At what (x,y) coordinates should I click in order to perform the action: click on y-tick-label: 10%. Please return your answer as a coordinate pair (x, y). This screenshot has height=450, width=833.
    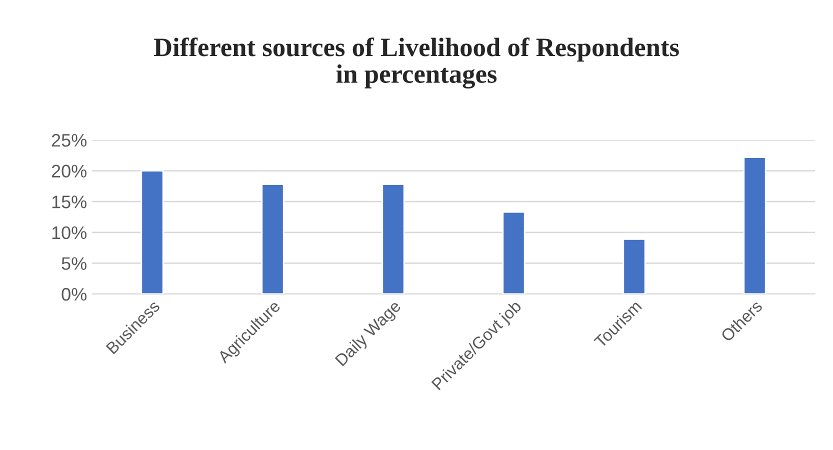
    Looking at the image, I should click on (69, 233).